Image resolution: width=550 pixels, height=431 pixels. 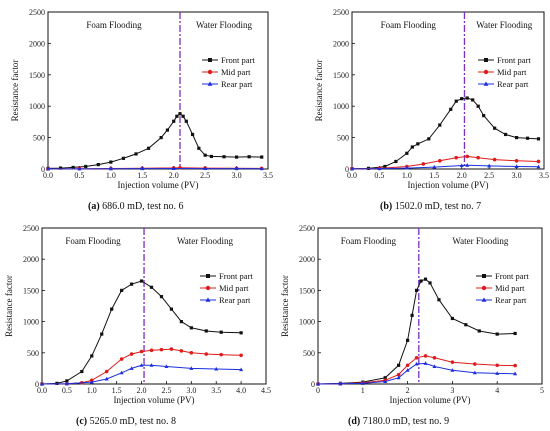 What do you see at coordinates (236, 276) in the screenshot?
I see `legend-label: Front part` at bounding box center [236, 276].